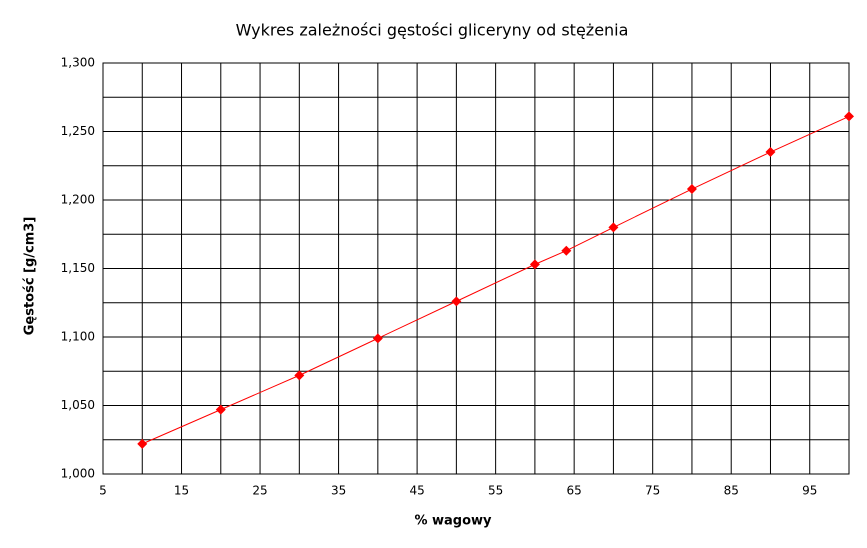 The image size is (867, 548). I want to click on y-tick-label: 1,250, so click(78, 131).